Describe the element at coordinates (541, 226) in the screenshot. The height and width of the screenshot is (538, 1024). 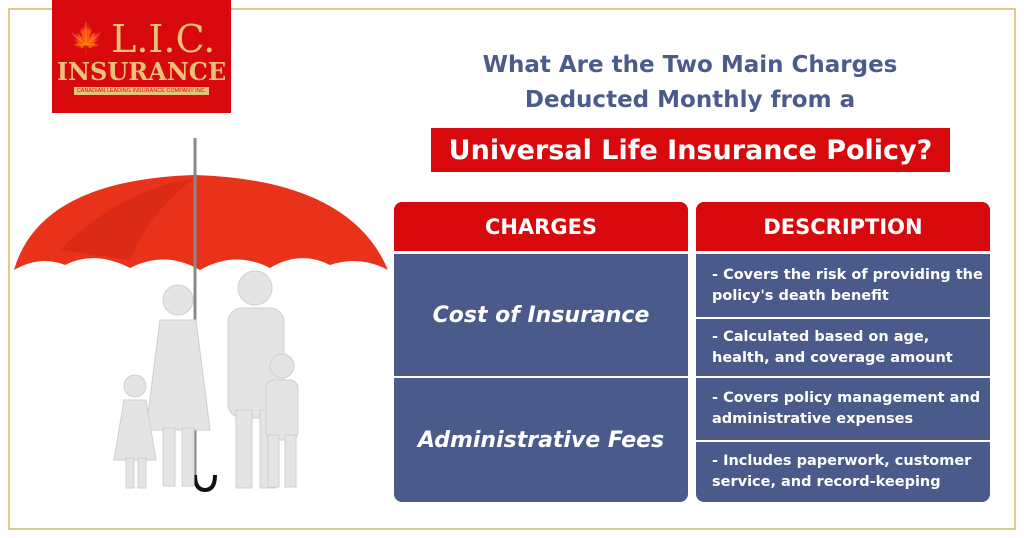
I see `header-charges: CHARGES` at that location.